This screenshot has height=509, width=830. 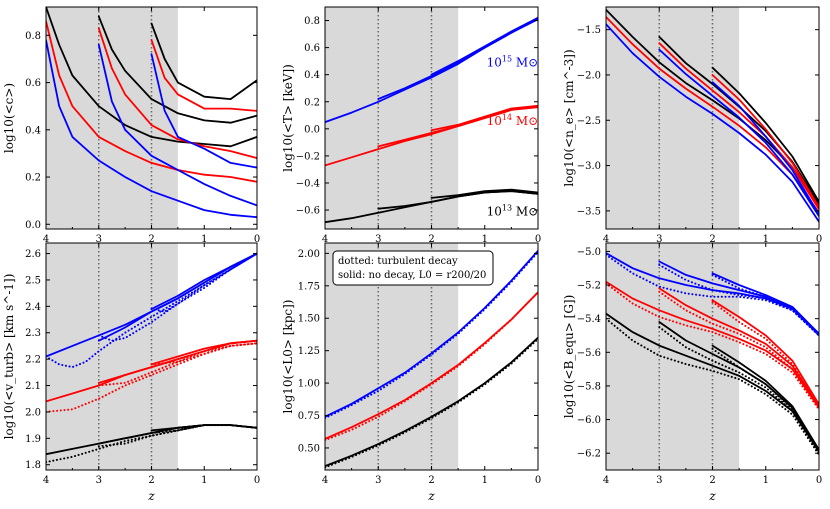 I want to click on y-tick-label: −0.2, so click(x=308, y=156).